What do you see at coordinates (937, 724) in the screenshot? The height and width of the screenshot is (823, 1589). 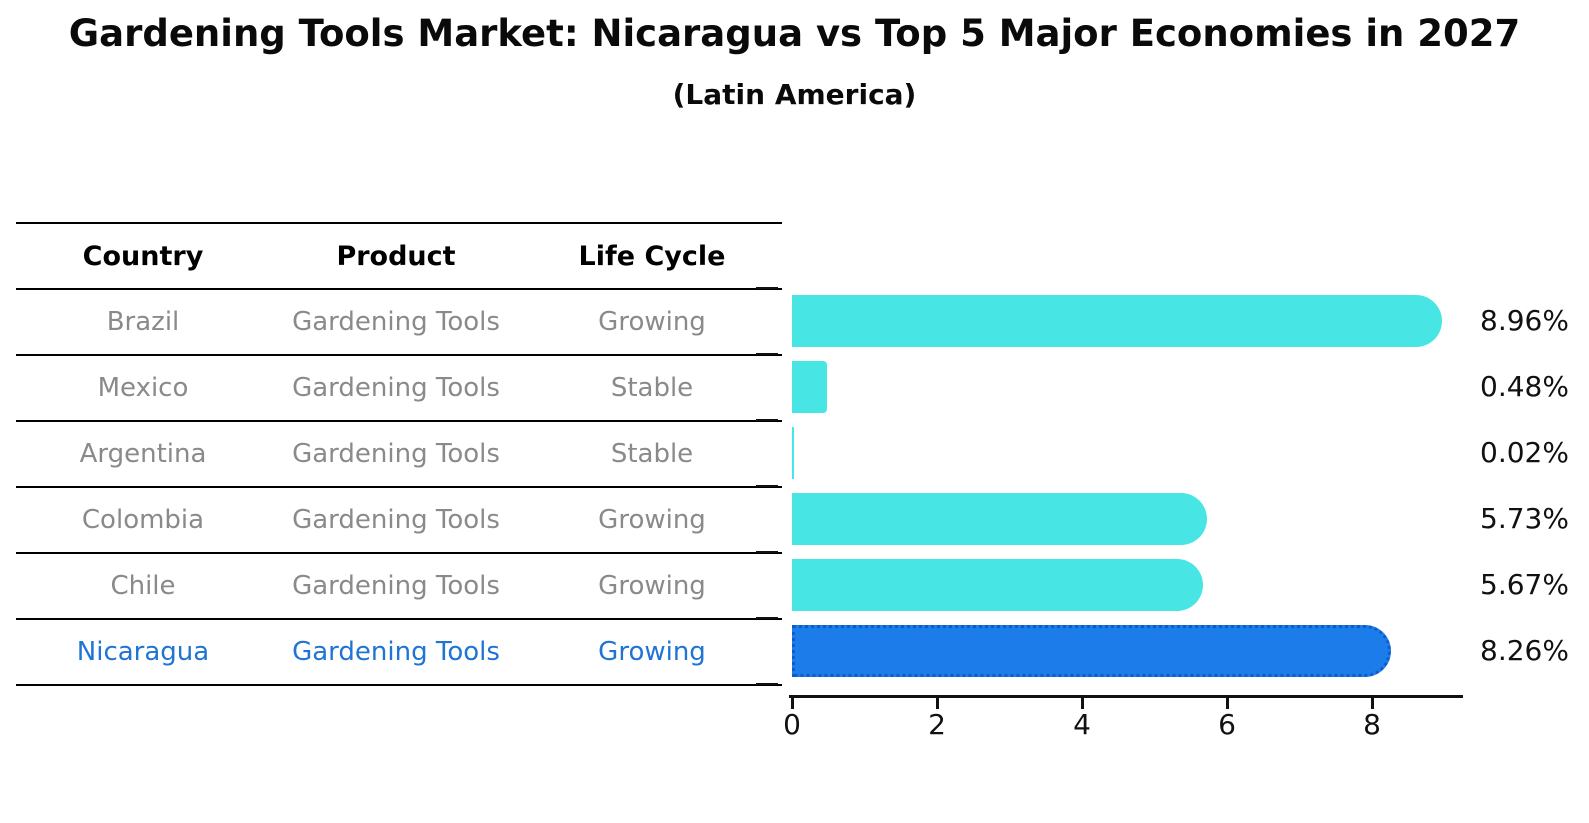 I see `x-tick-label: 2` at bounding box center [937, 724].